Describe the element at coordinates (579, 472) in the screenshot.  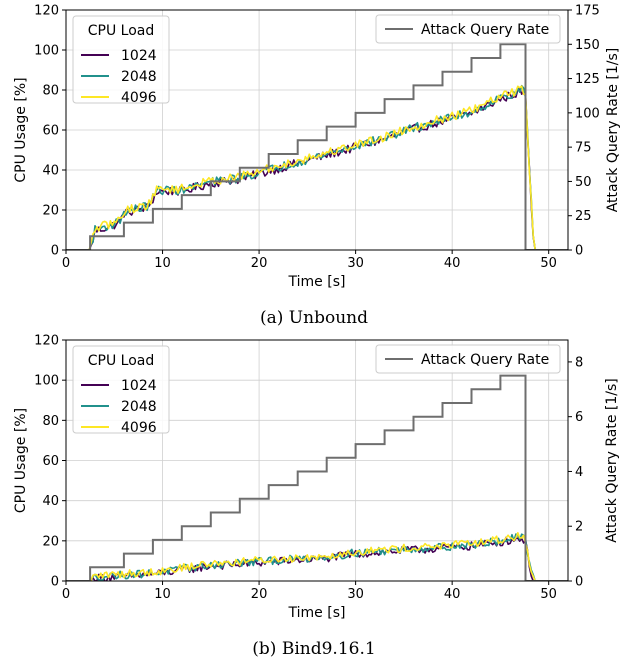
I see `y2-tick-label: 4` at that location.